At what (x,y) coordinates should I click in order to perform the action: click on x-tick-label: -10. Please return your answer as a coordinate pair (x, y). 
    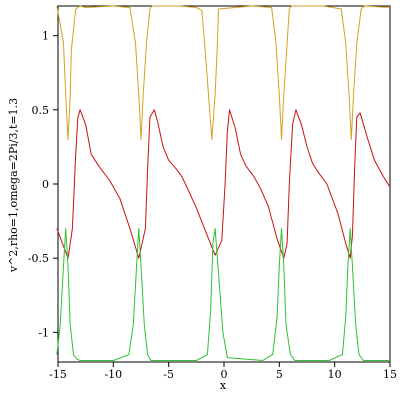
    Looking at the image, I should click on (113, 374).